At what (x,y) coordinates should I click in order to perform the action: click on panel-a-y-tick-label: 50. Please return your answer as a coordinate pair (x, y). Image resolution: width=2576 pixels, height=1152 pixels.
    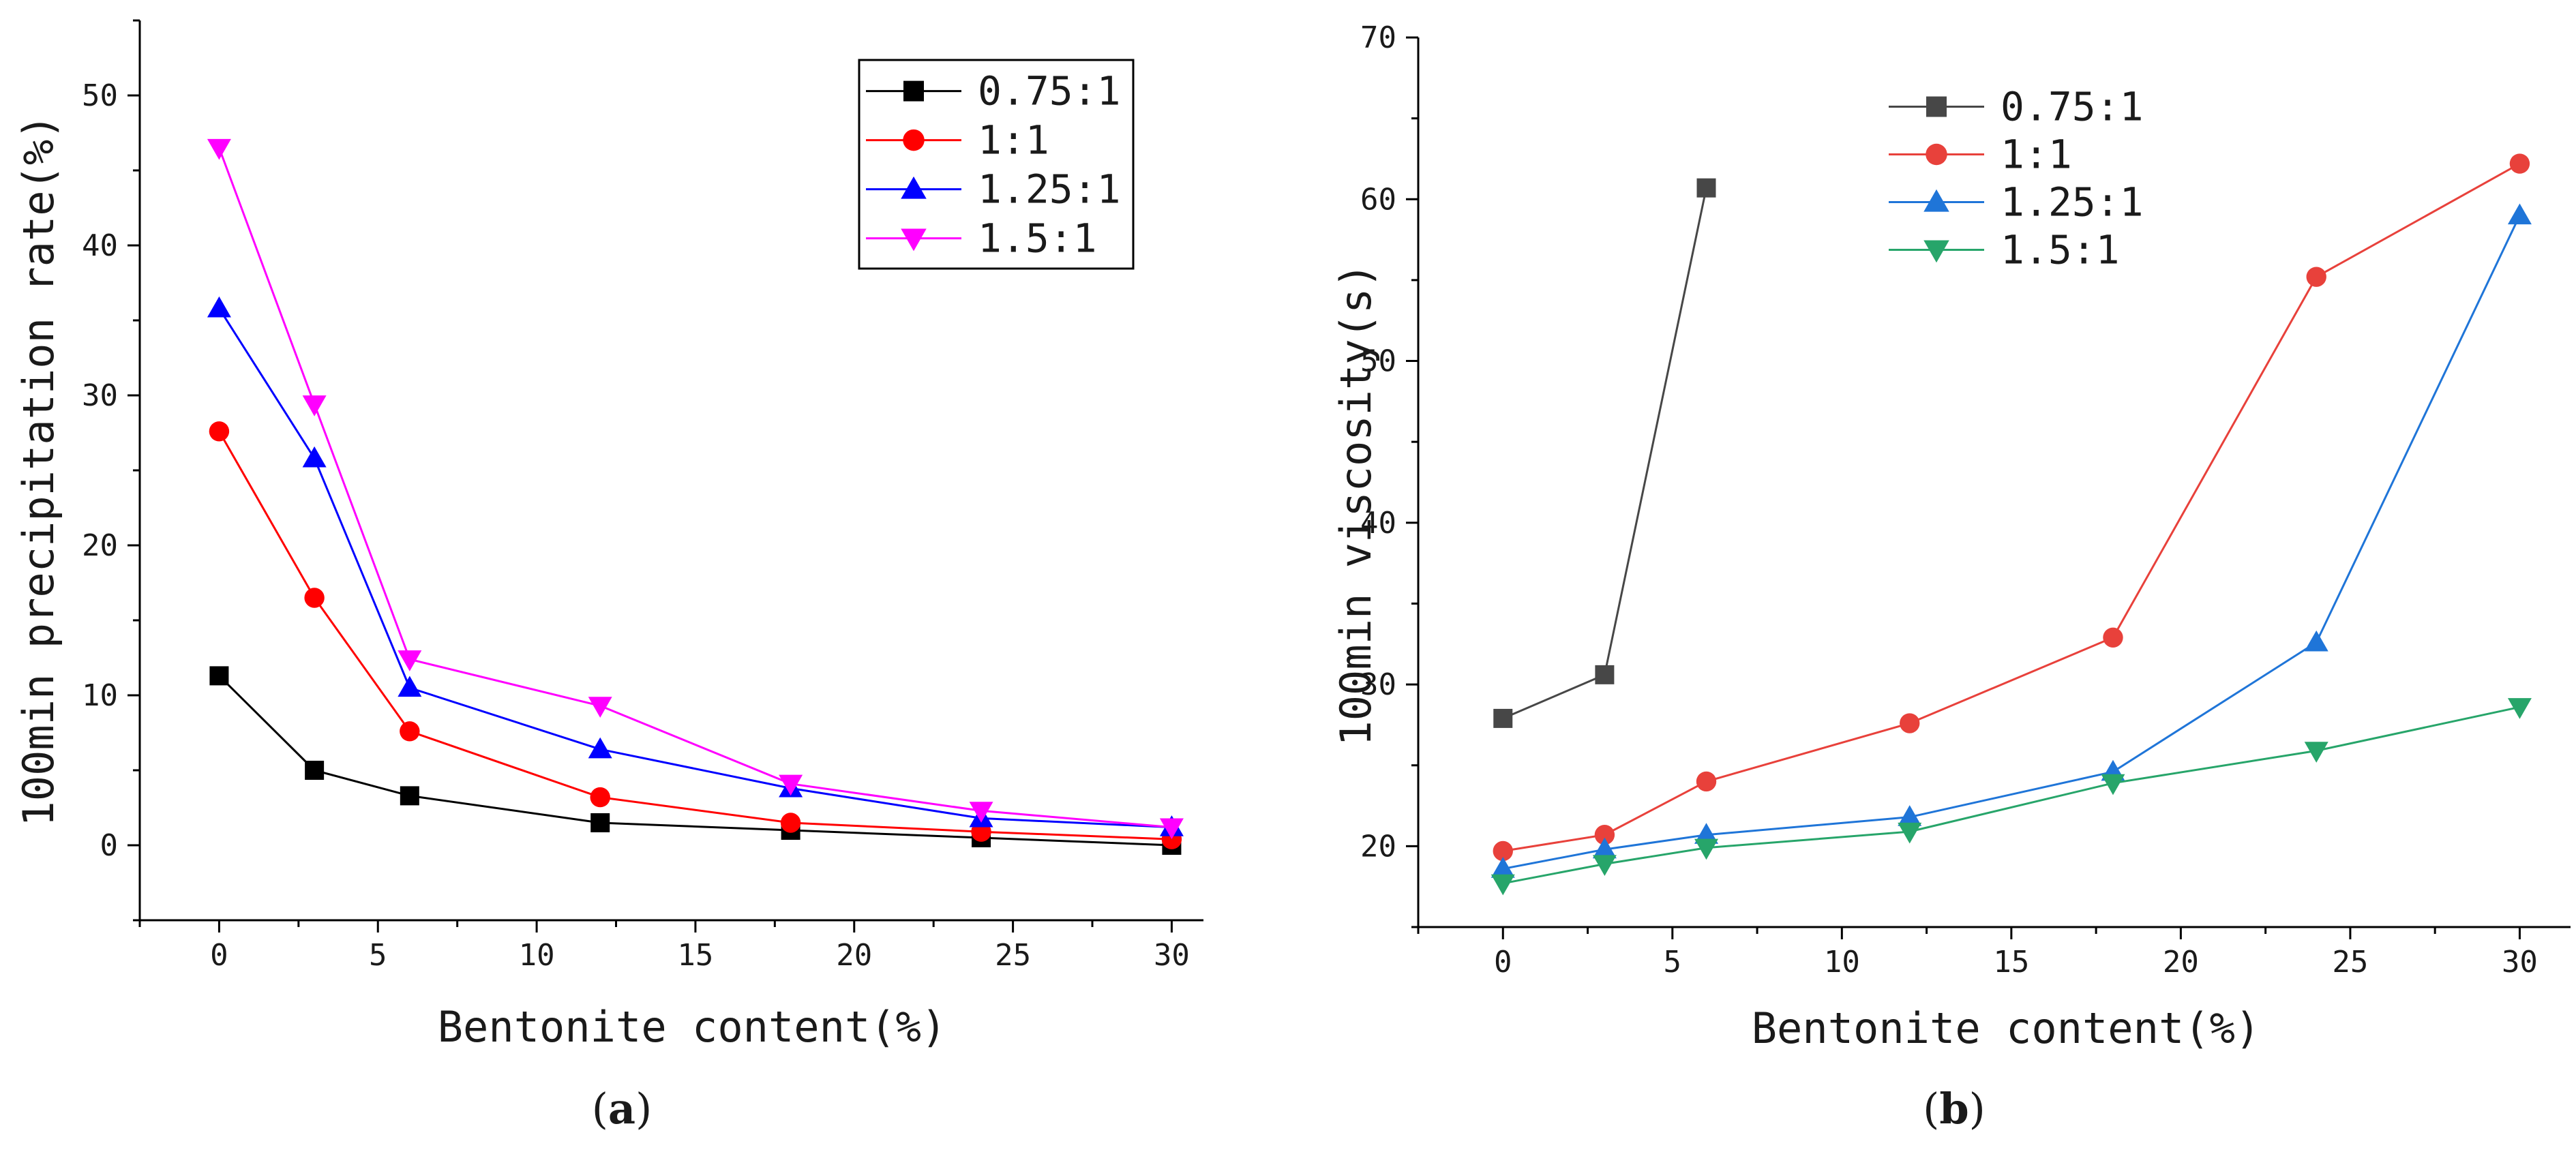
    Looking at the image, I should click on (100, 95).